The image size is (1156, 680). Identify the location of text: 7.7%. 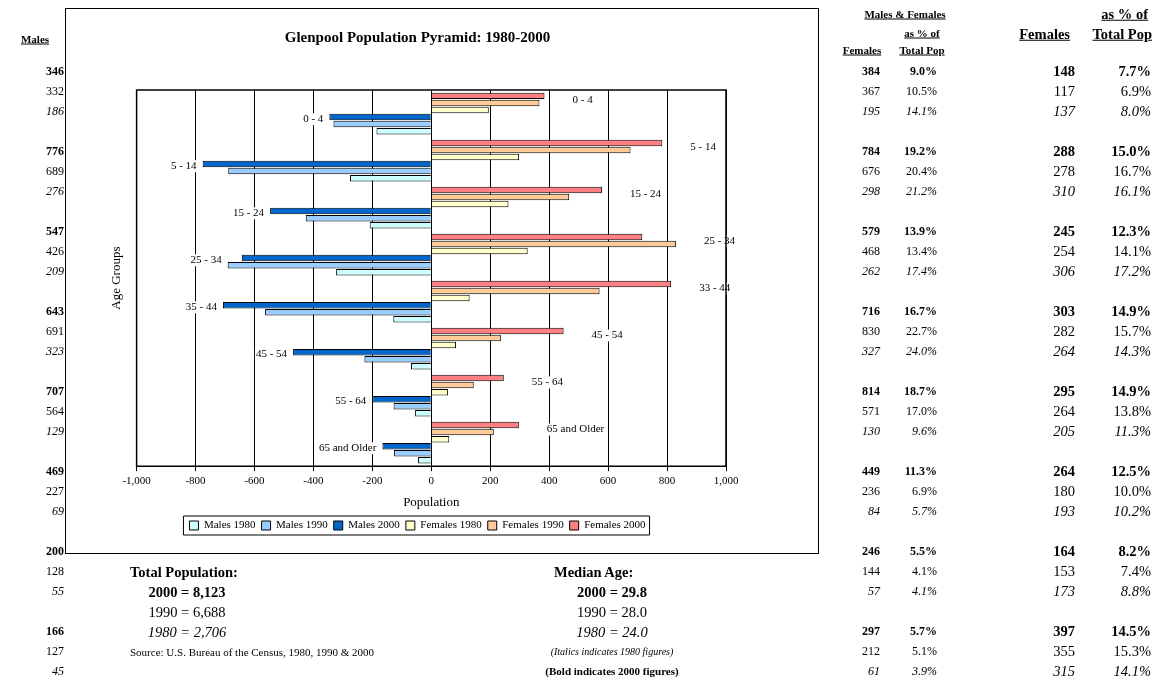
(1134, 70).